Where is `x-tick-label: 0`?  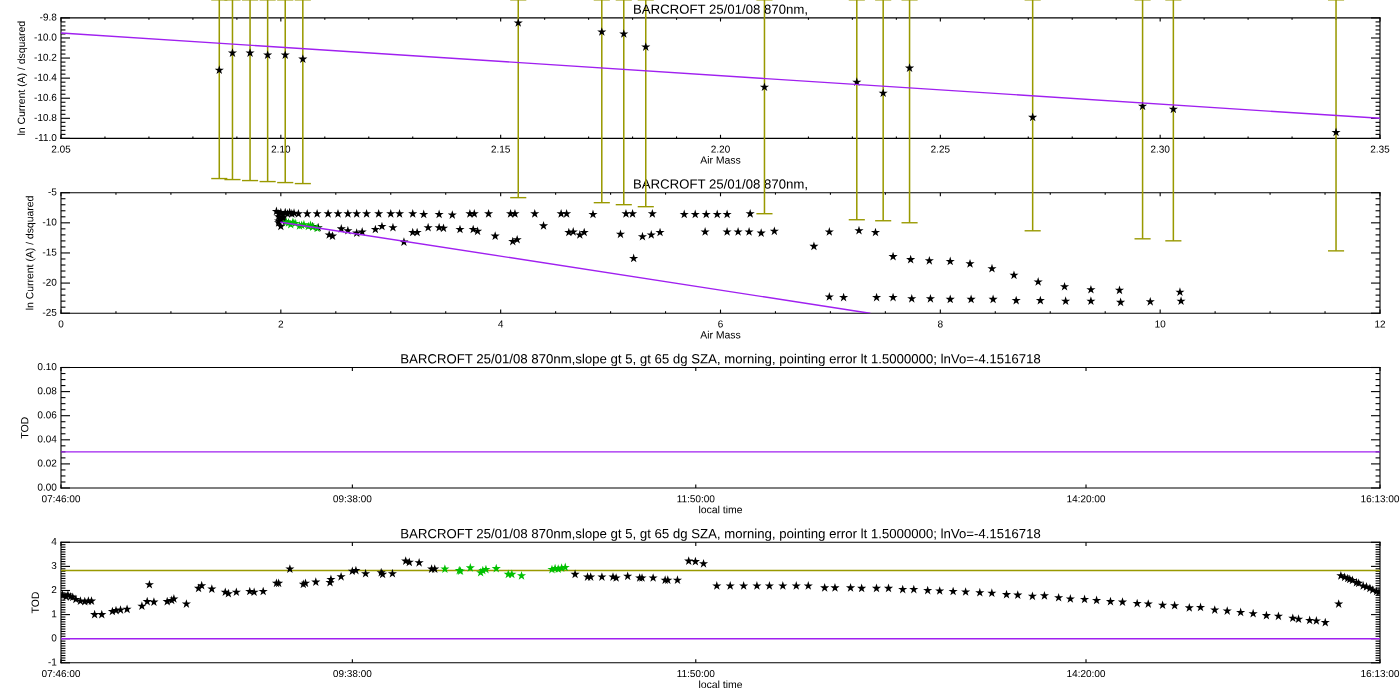
x-tick-label: 0 is located at coordinates (61, 324).